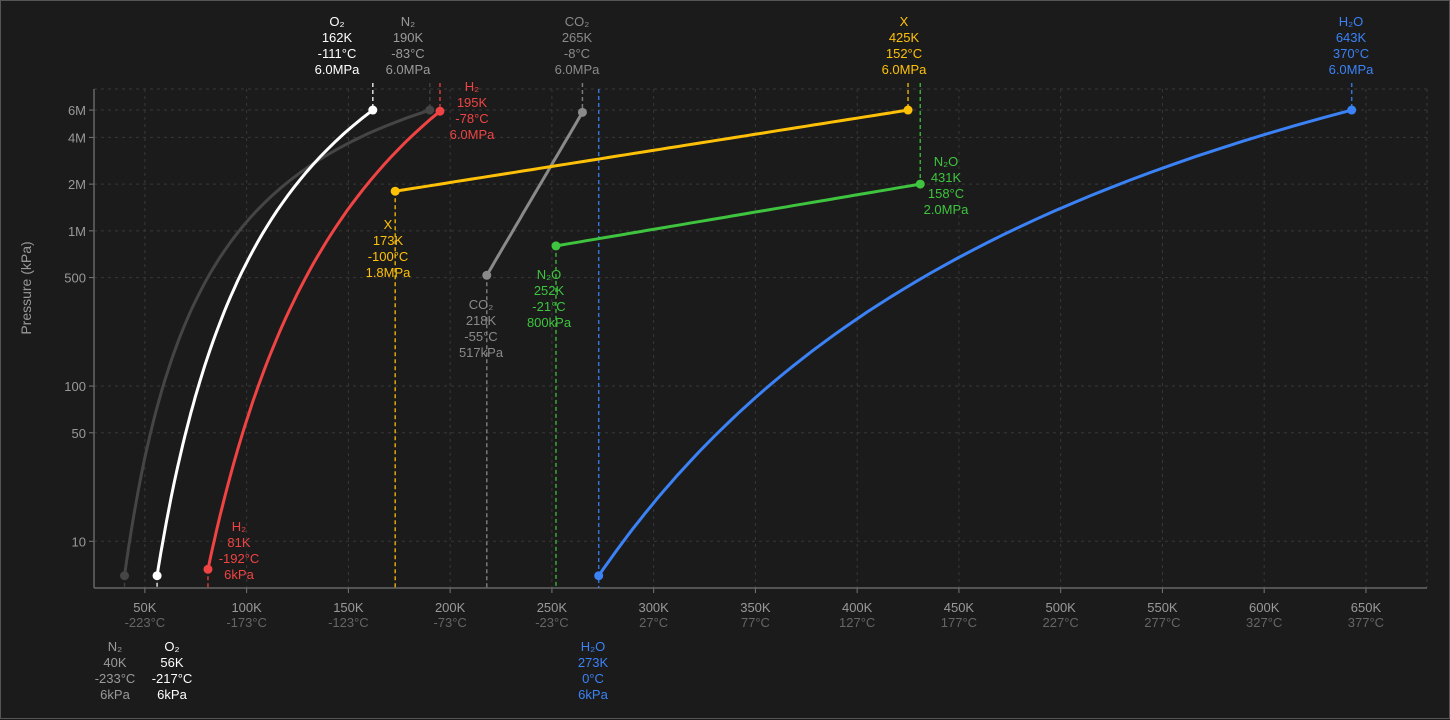 Image resolution: width=1450 pixels, height=720 pixels. What do you see at coordinates (481, 320) in the screenshot?
I see `co2-start-label: 218K` at bounding box center [481, 320].